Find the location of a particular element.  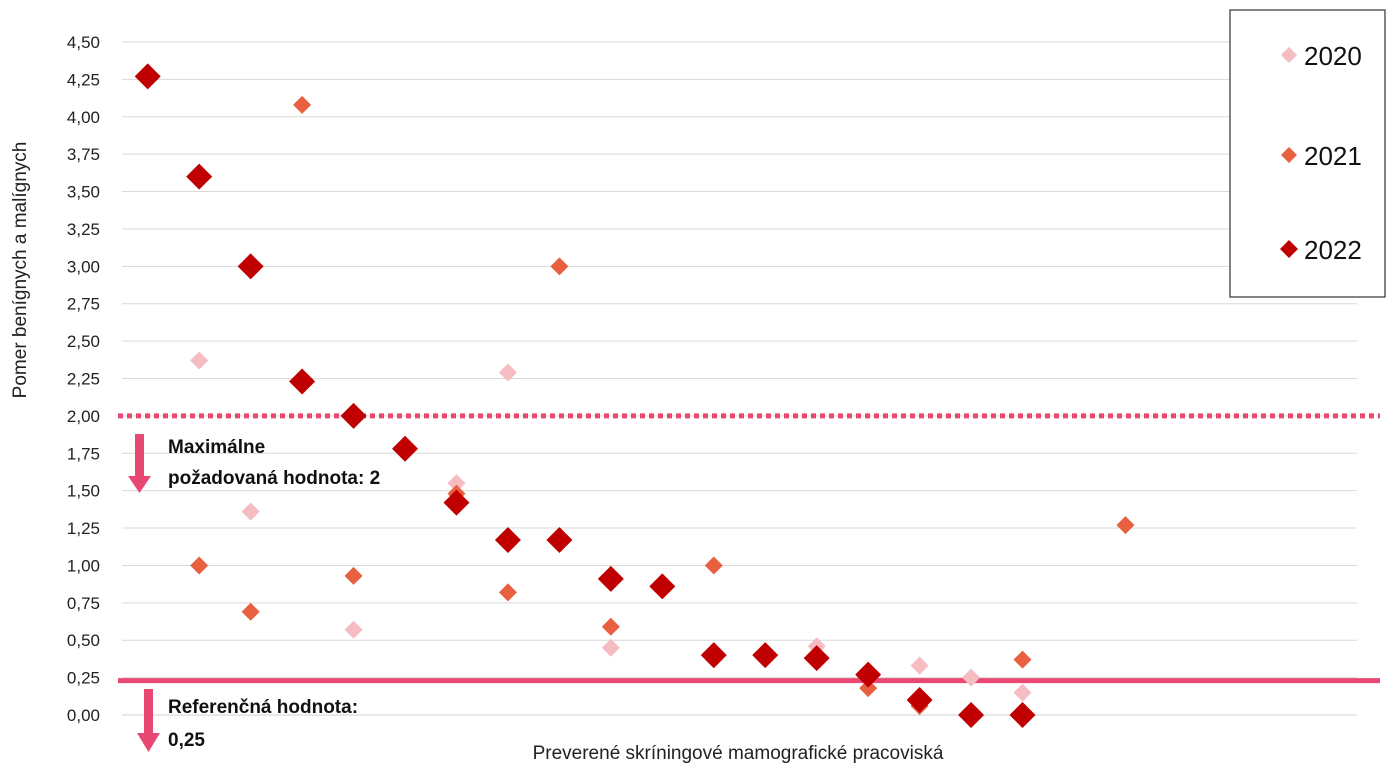

max-value-annotation: Maximálne požadovaná hodnota: 2 is located at coordinates (254, 463).